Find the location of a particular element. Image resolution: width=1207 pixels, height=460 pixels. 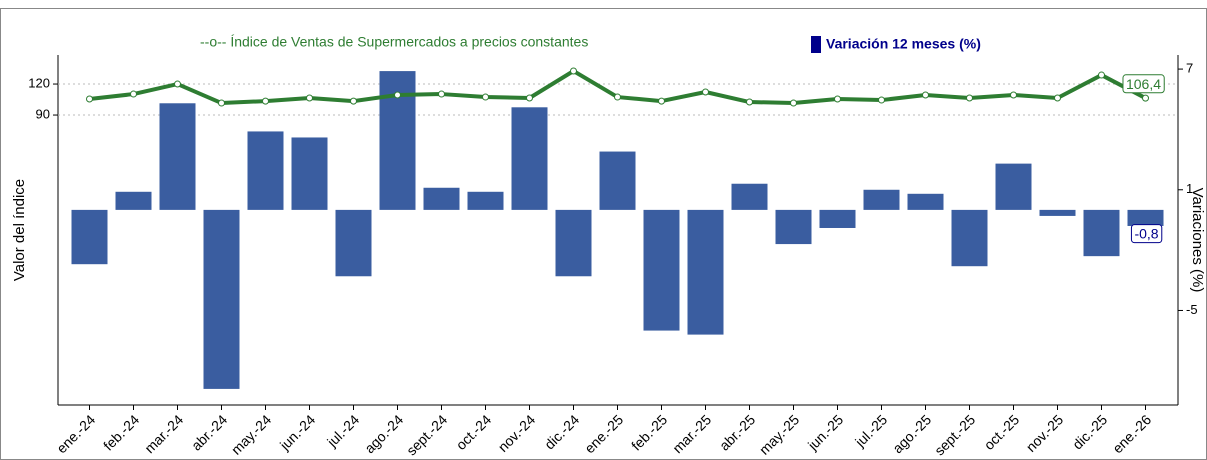

x-tick-label: jun.-24 is located at coordinates (297, 432).